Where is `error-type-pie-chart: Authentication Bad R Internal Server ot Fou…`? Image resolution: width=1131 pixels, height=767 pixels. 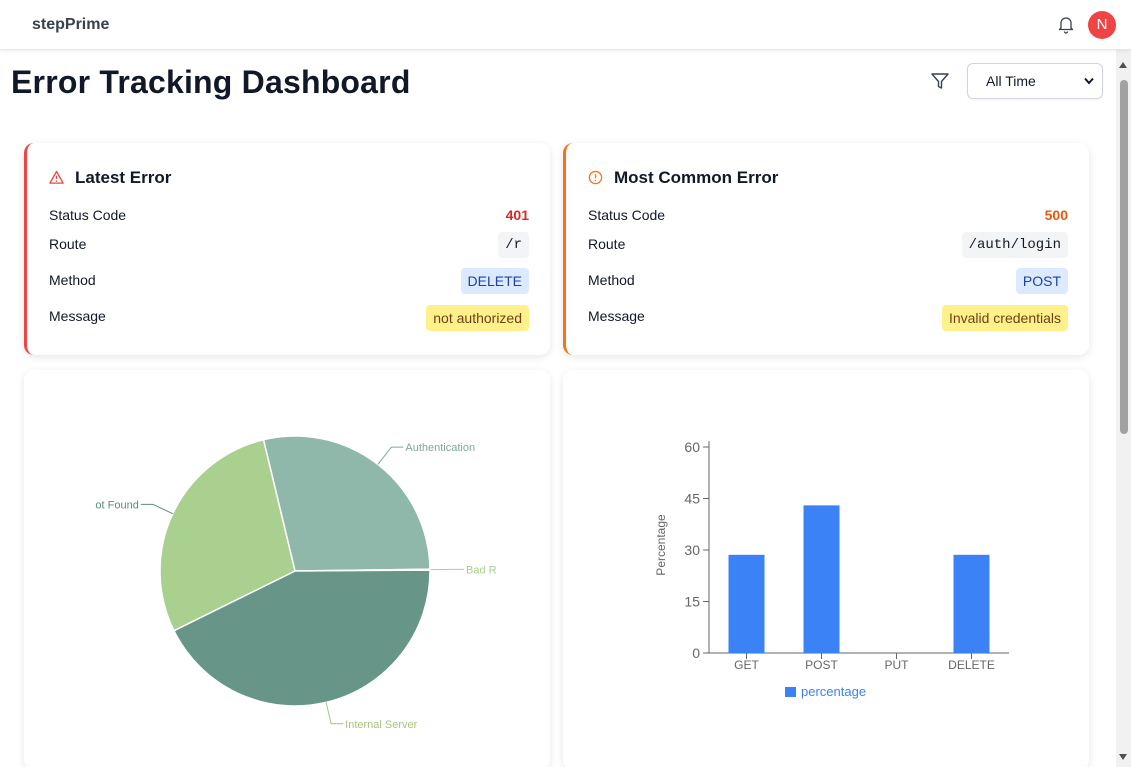 error-type-pie-chart: Authentication Bad R Internal Server ot Fou… is located at coordinates (296, 583).